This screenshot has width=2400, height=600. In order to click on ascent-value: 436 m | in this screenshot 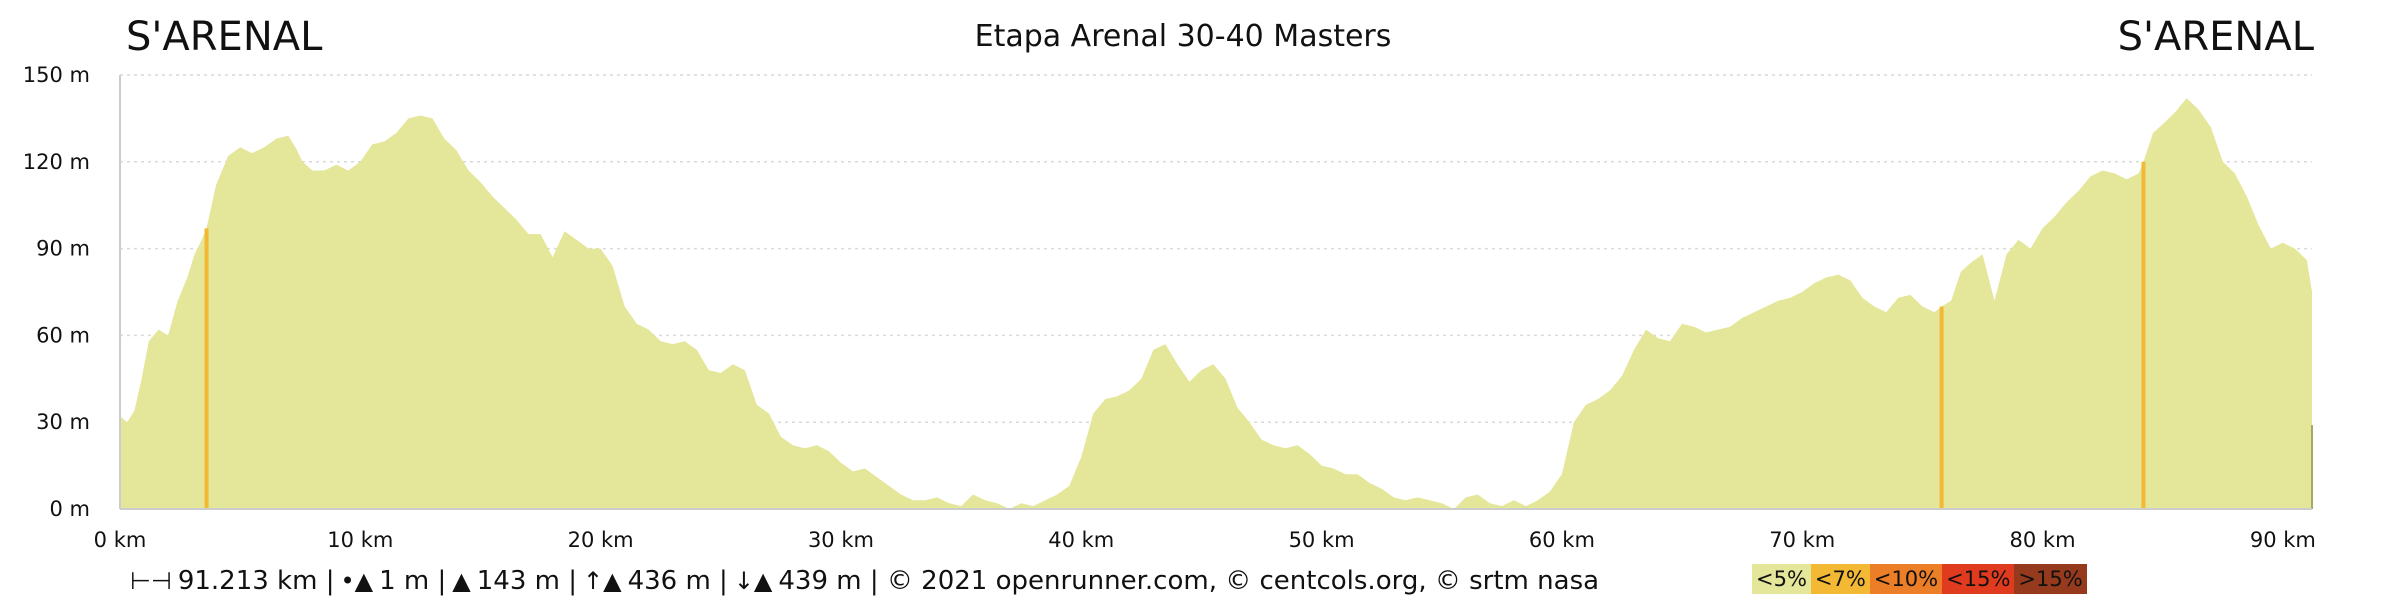, I will do `click(677, 581)`.